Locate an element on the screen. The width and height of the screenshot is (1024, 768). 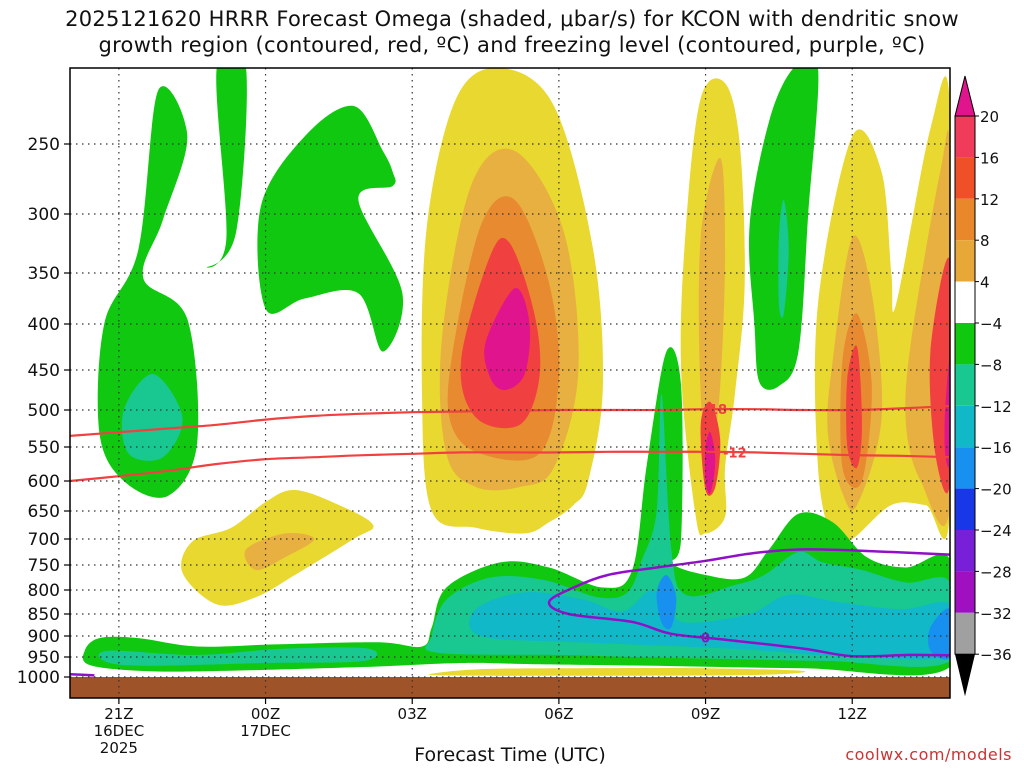
colorbar-label: 4 is located at coordinates (985, 283).